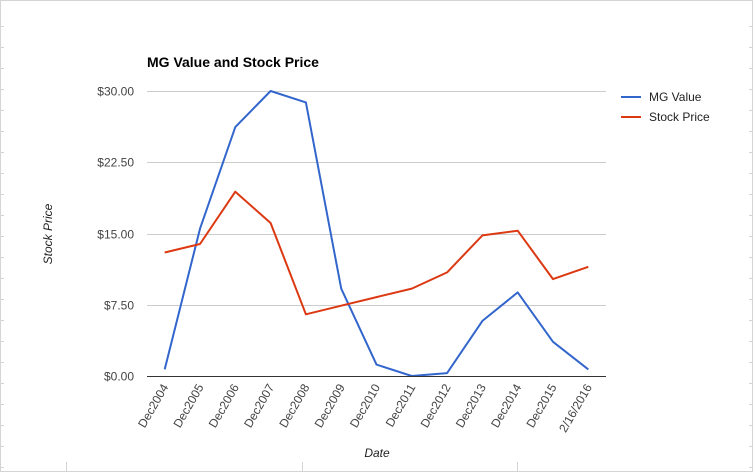  Describe the element at coordinates (665, 107) in the screenshot. I see `legend: MG Value Stock Price` at that location.